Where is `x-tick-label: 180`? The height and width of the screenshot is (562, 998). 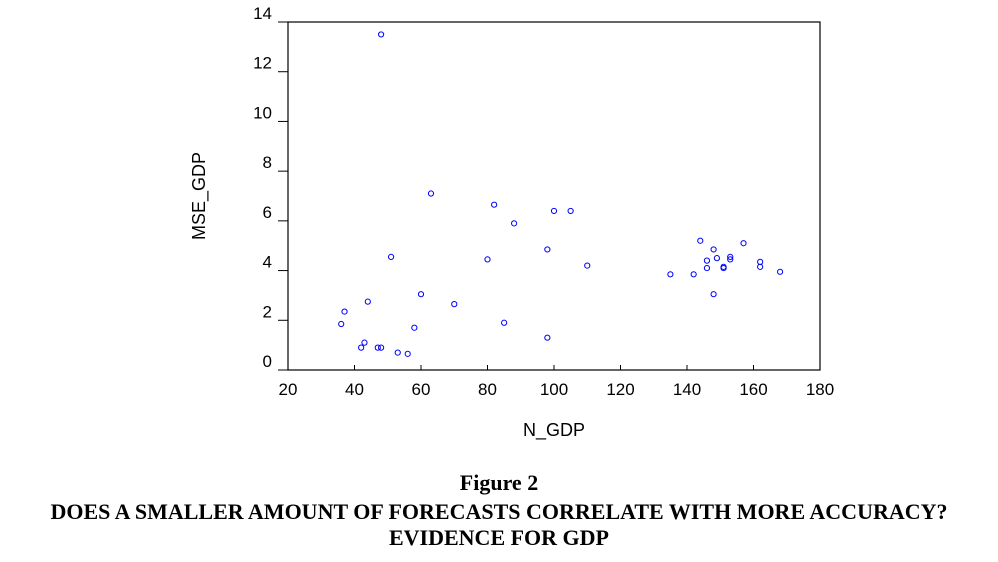
x-tick-label: 180 is located at coordinates (820, 389).